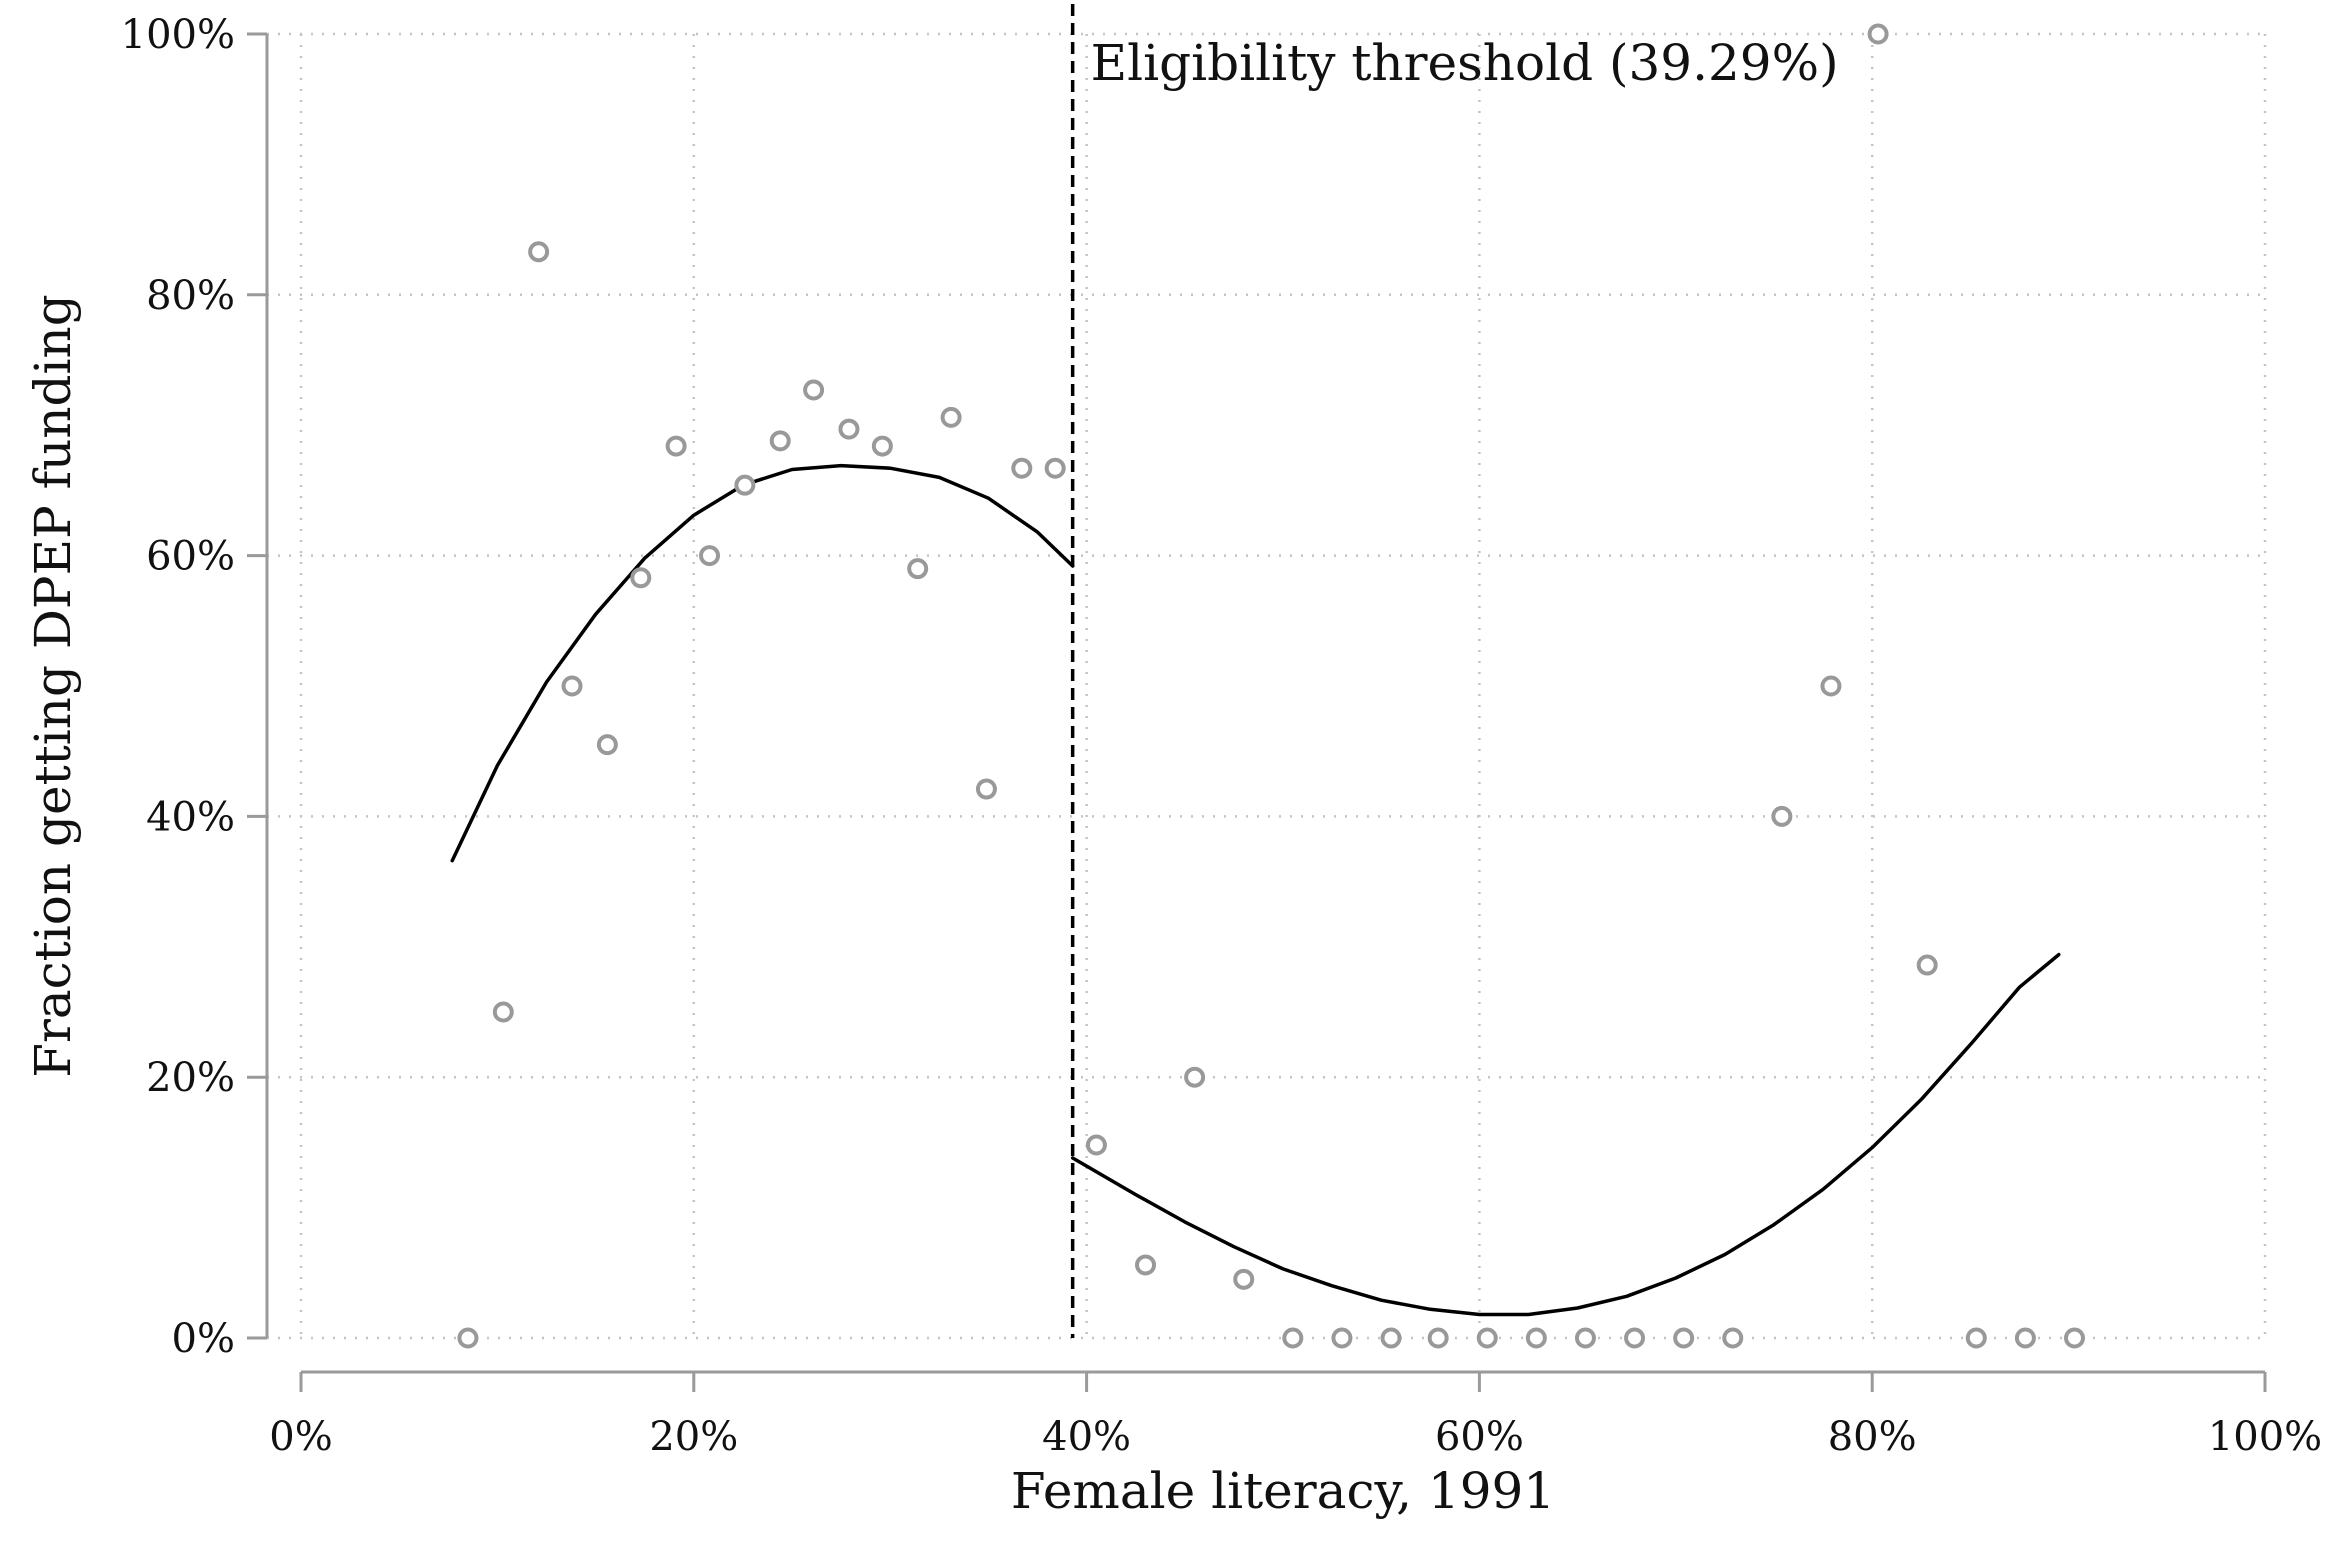 Image resolution: width=2328 pixels, height=1552 pixels. Describe the element at coordinates (1872, 1437) in the screenshot. I see `x-tick-label-4: 80%` at that location.